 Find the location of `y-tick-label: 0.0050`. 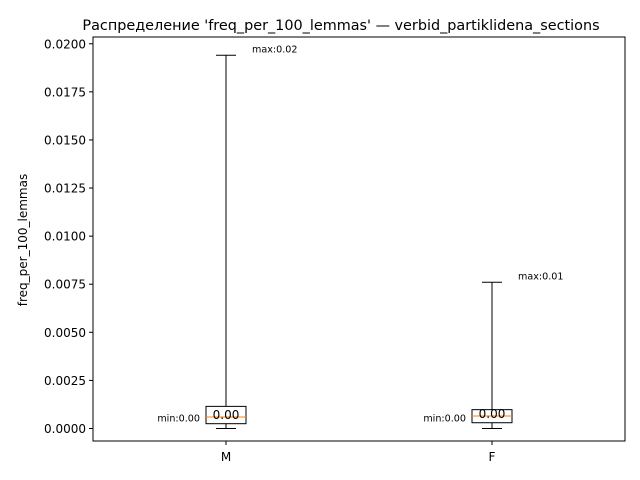

y-tick-label: 0.0050 is located at coordinates (65, 333).